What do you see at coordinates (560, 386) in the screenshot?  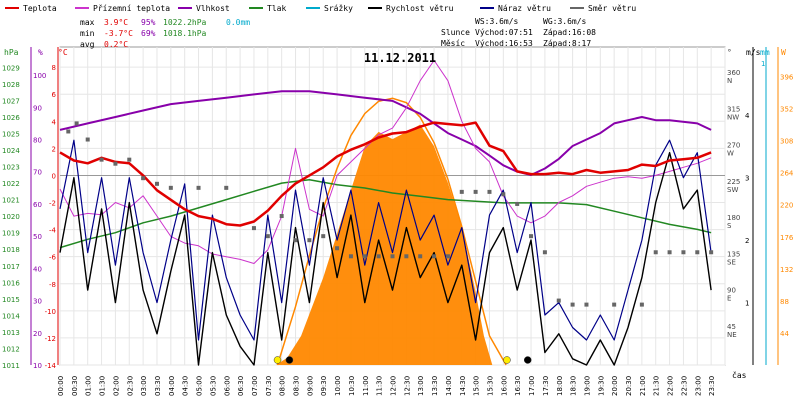 I see `x-tick-label: 18:00` at bounding box center [560, 386].